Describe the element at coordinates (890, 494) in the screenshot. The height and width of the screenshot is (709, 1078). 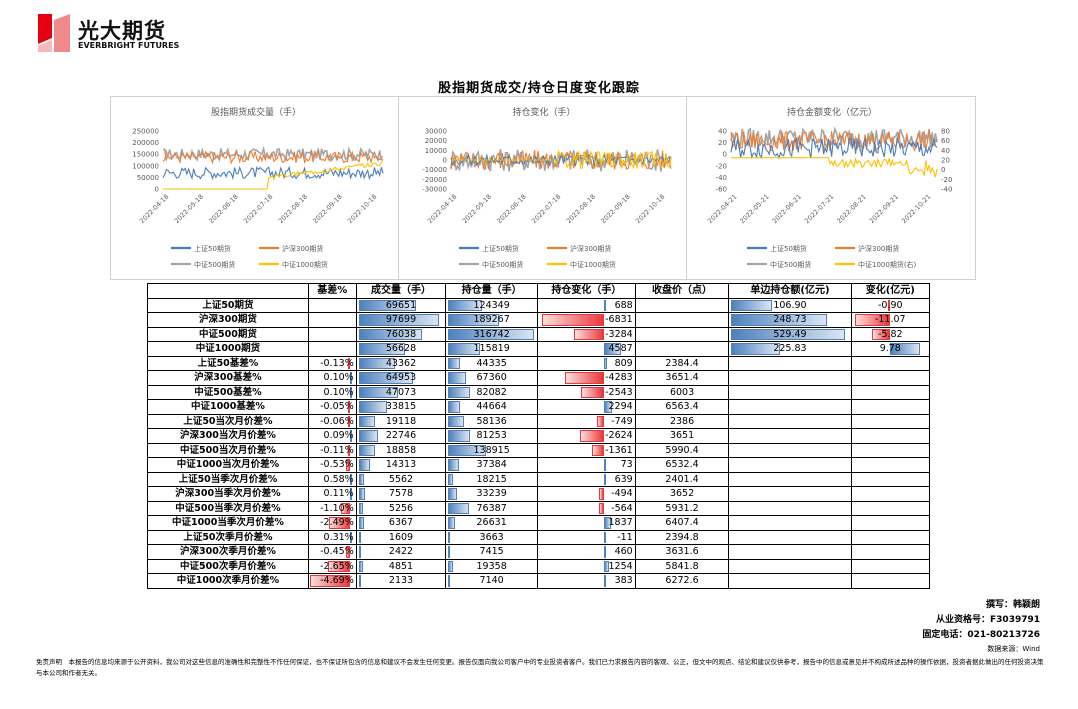
I see `amount-change-cell` at that location.